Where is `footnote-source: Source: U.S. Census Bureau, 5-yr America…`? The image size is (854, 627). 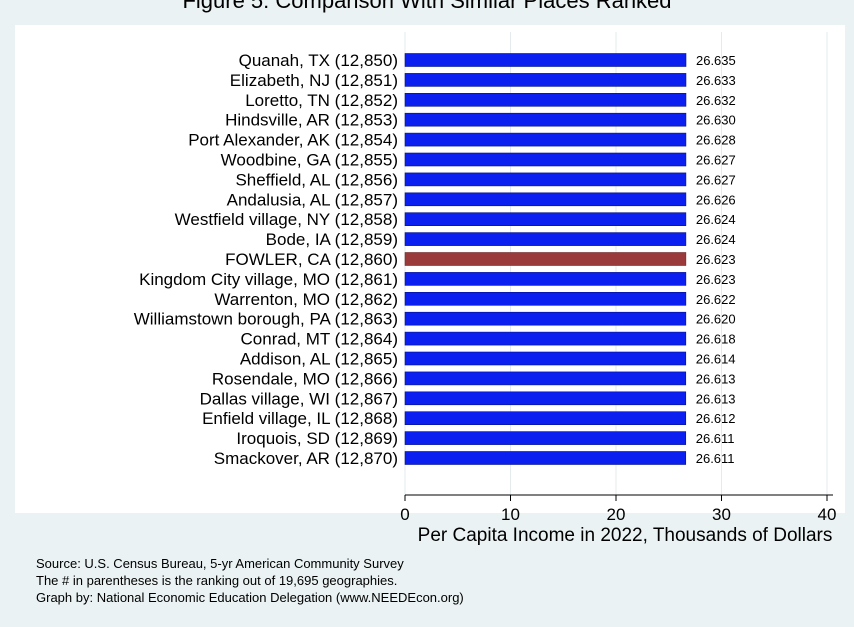
footnote-source: Source: U.S. Census Bureau, 5-yr America… is located at coordinates (220, 563).